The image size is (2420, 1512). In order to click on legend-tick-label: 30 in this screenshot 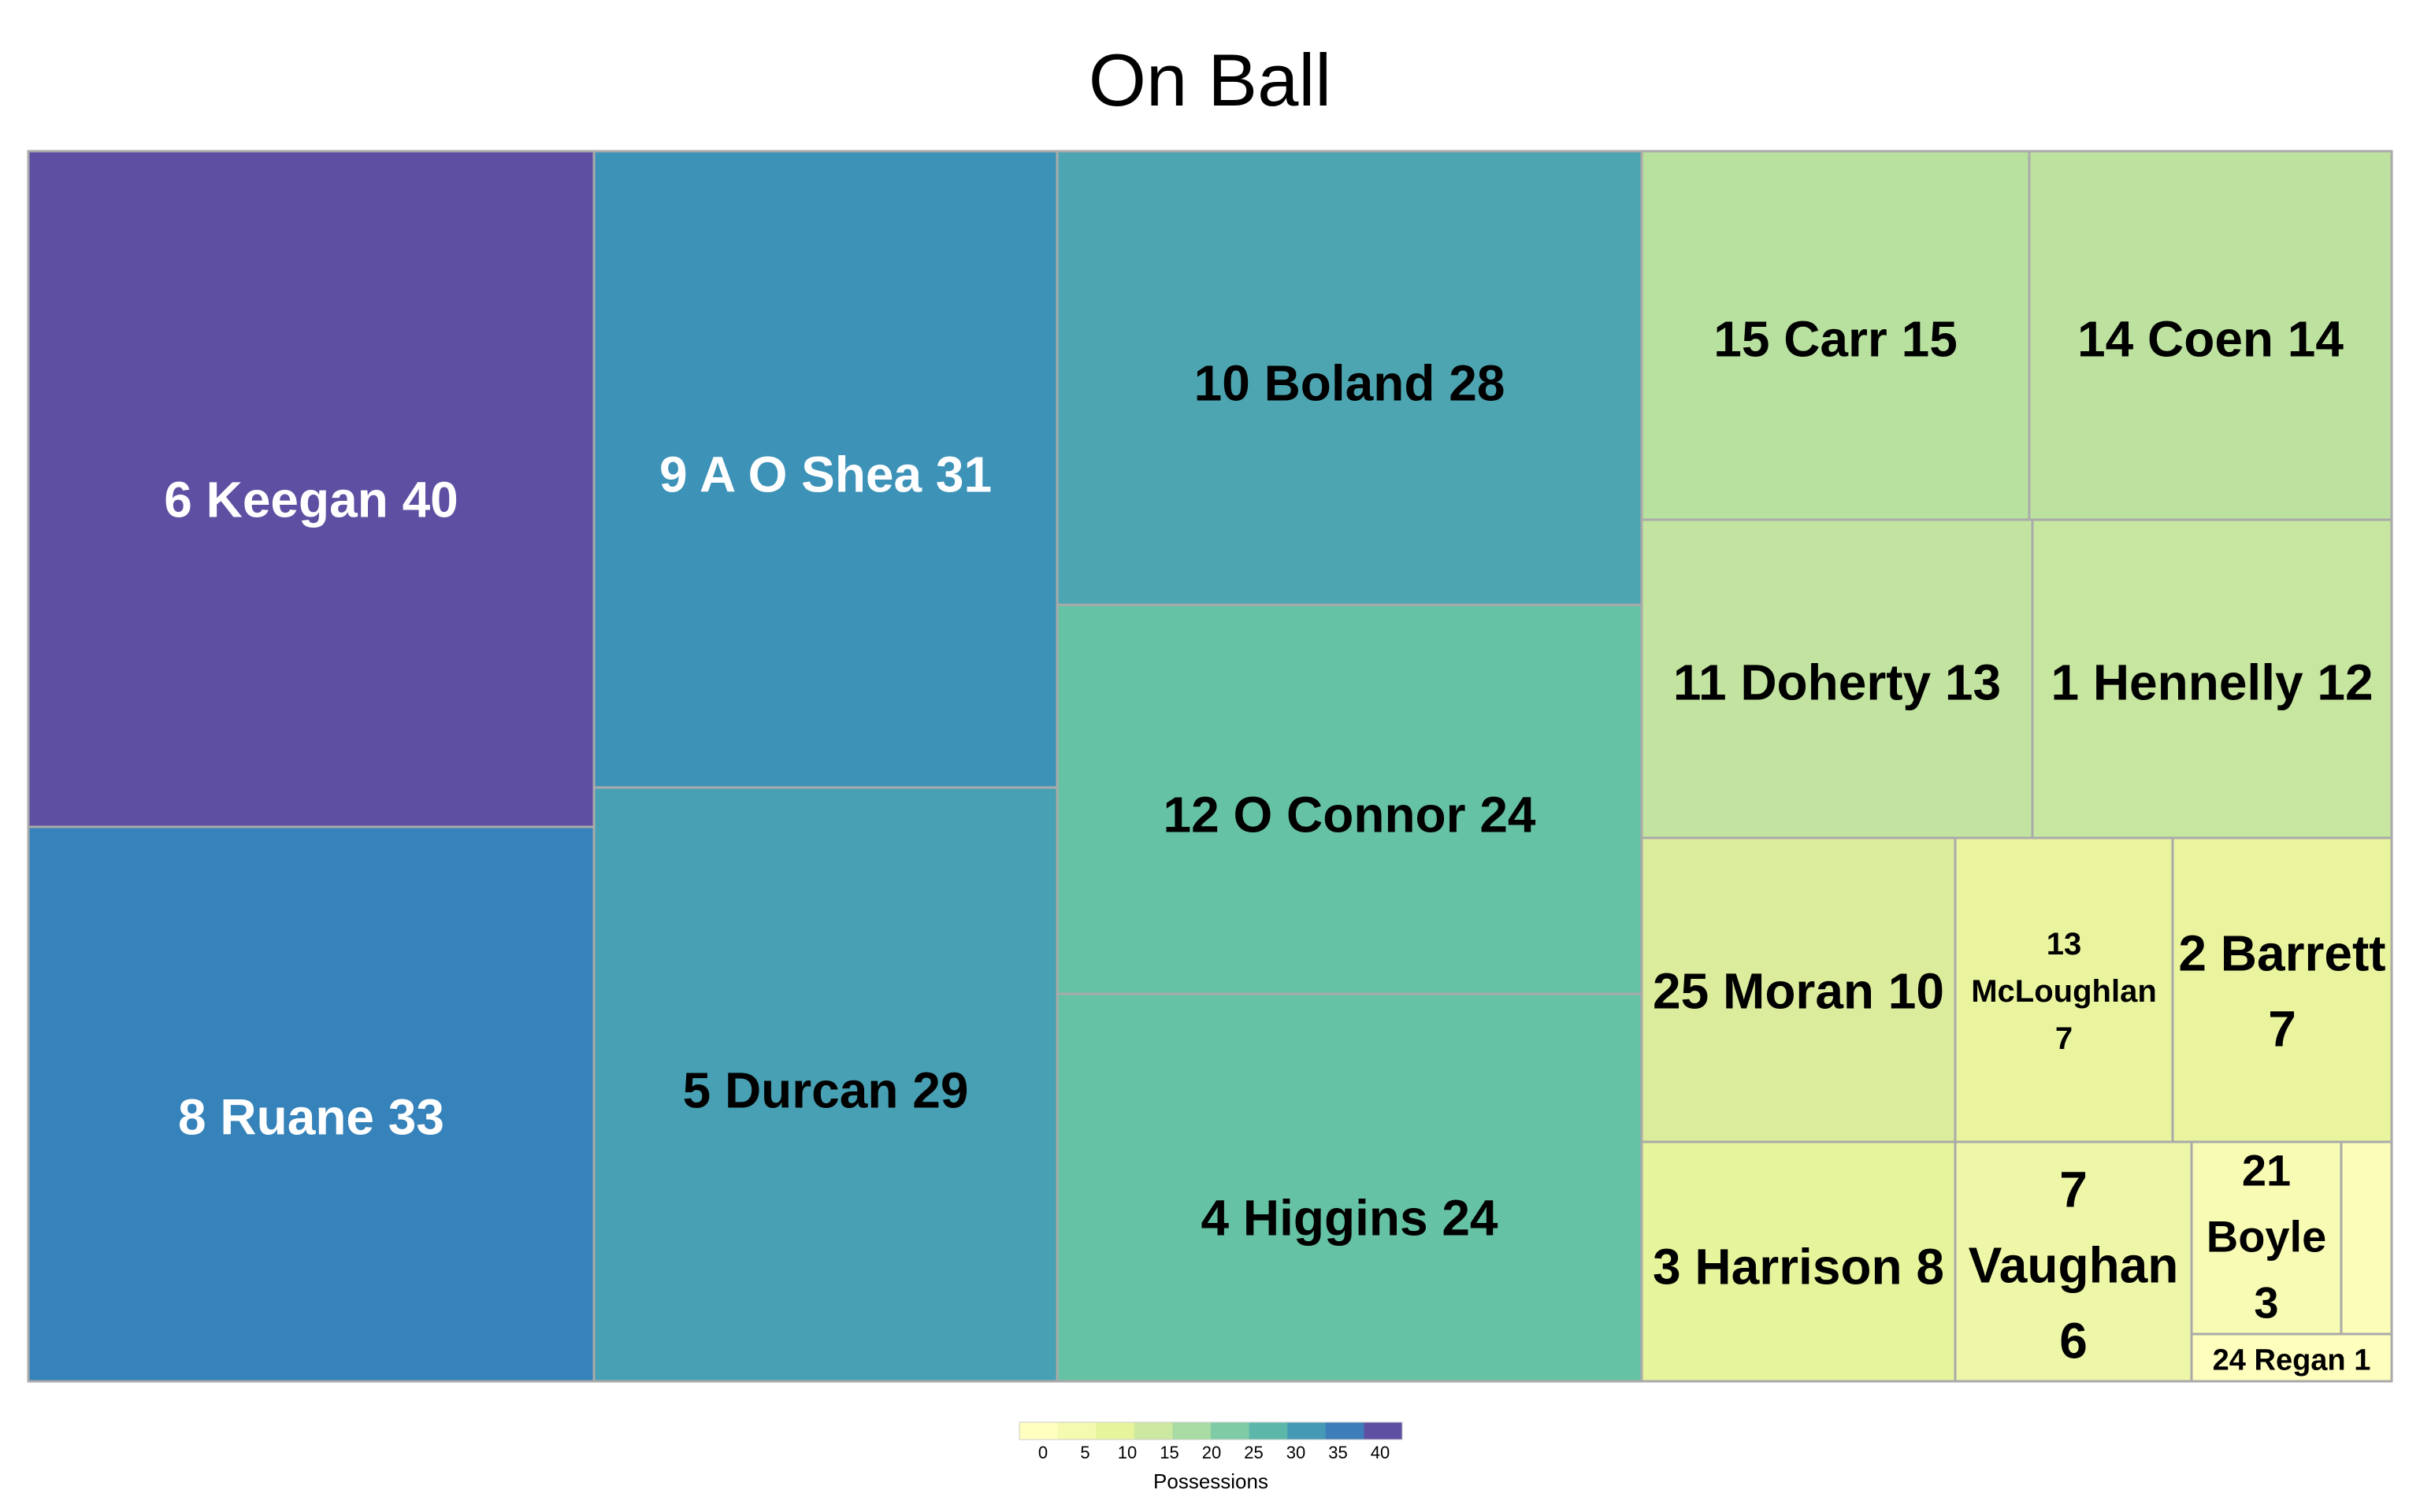, I will do `click(1295, 1452)`.